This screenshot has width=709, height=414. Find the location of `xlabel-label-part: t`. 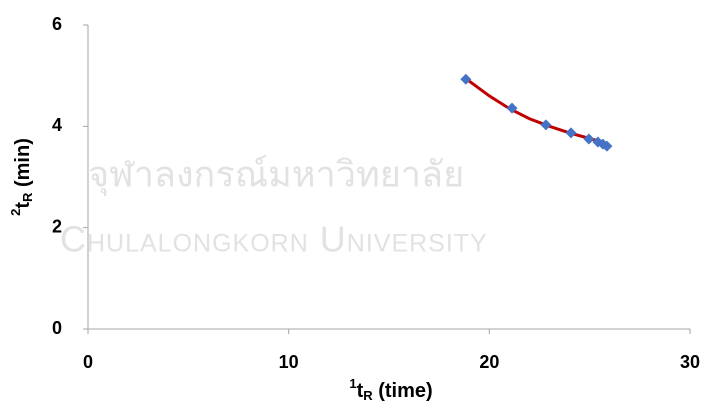

xlabel-label-part: t is located at coordinates (360, 391).